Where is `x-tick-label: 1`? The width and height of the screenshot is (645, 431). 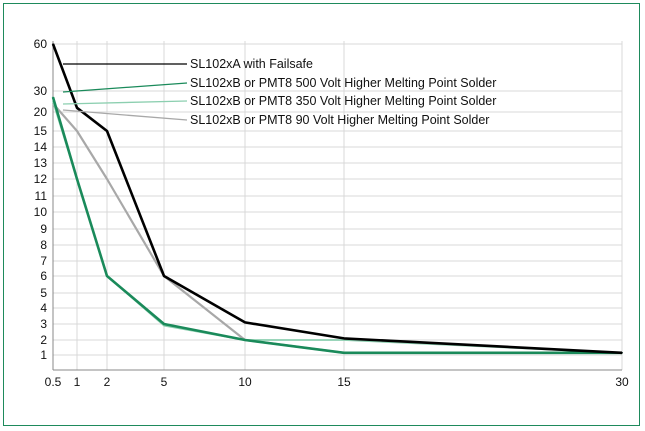 x-tick-label: 1 is located at coordinates (77, 382).